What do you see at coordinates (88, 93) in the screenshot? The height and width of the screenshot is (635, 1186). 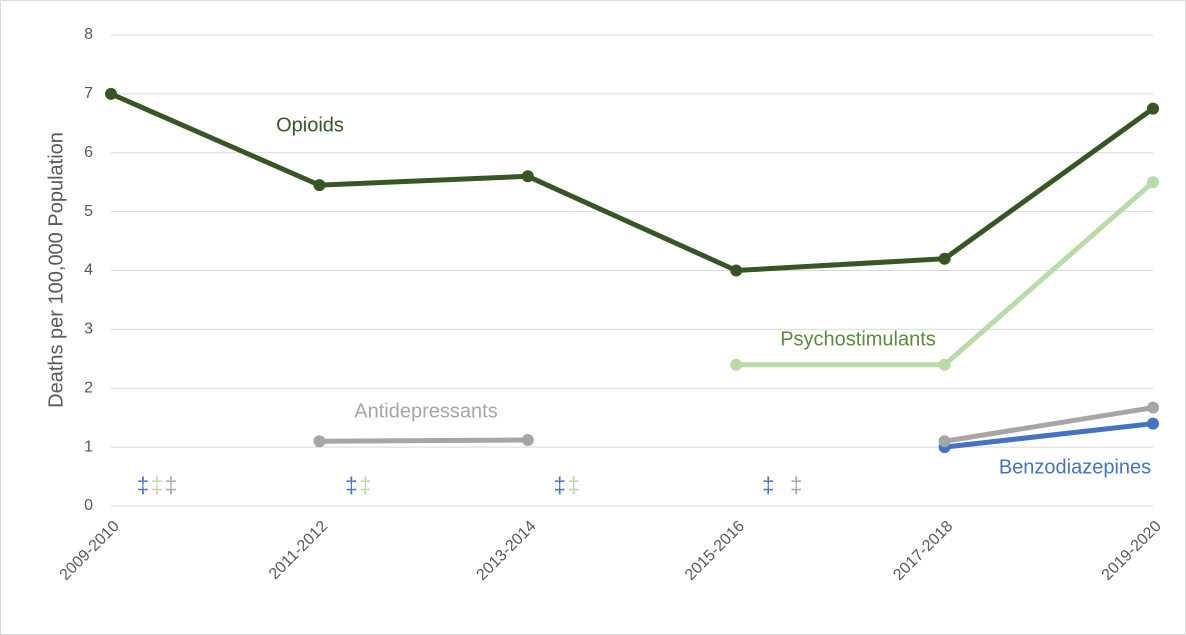 I see `y-tick-label: 7` at bounding box center [88, 93].